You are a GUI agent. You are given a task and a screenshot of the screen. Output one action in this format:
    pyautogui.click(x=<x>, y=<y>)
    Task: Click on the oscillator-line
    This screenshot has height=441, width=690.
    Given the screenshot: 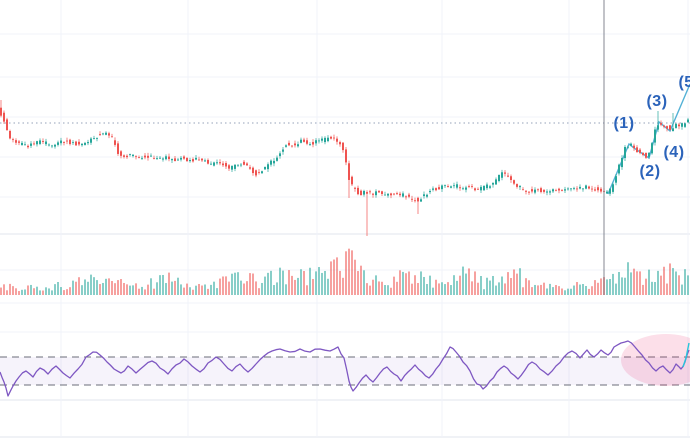 What is the action you would take?
    pyautogui.click(x=345, y=368)
    